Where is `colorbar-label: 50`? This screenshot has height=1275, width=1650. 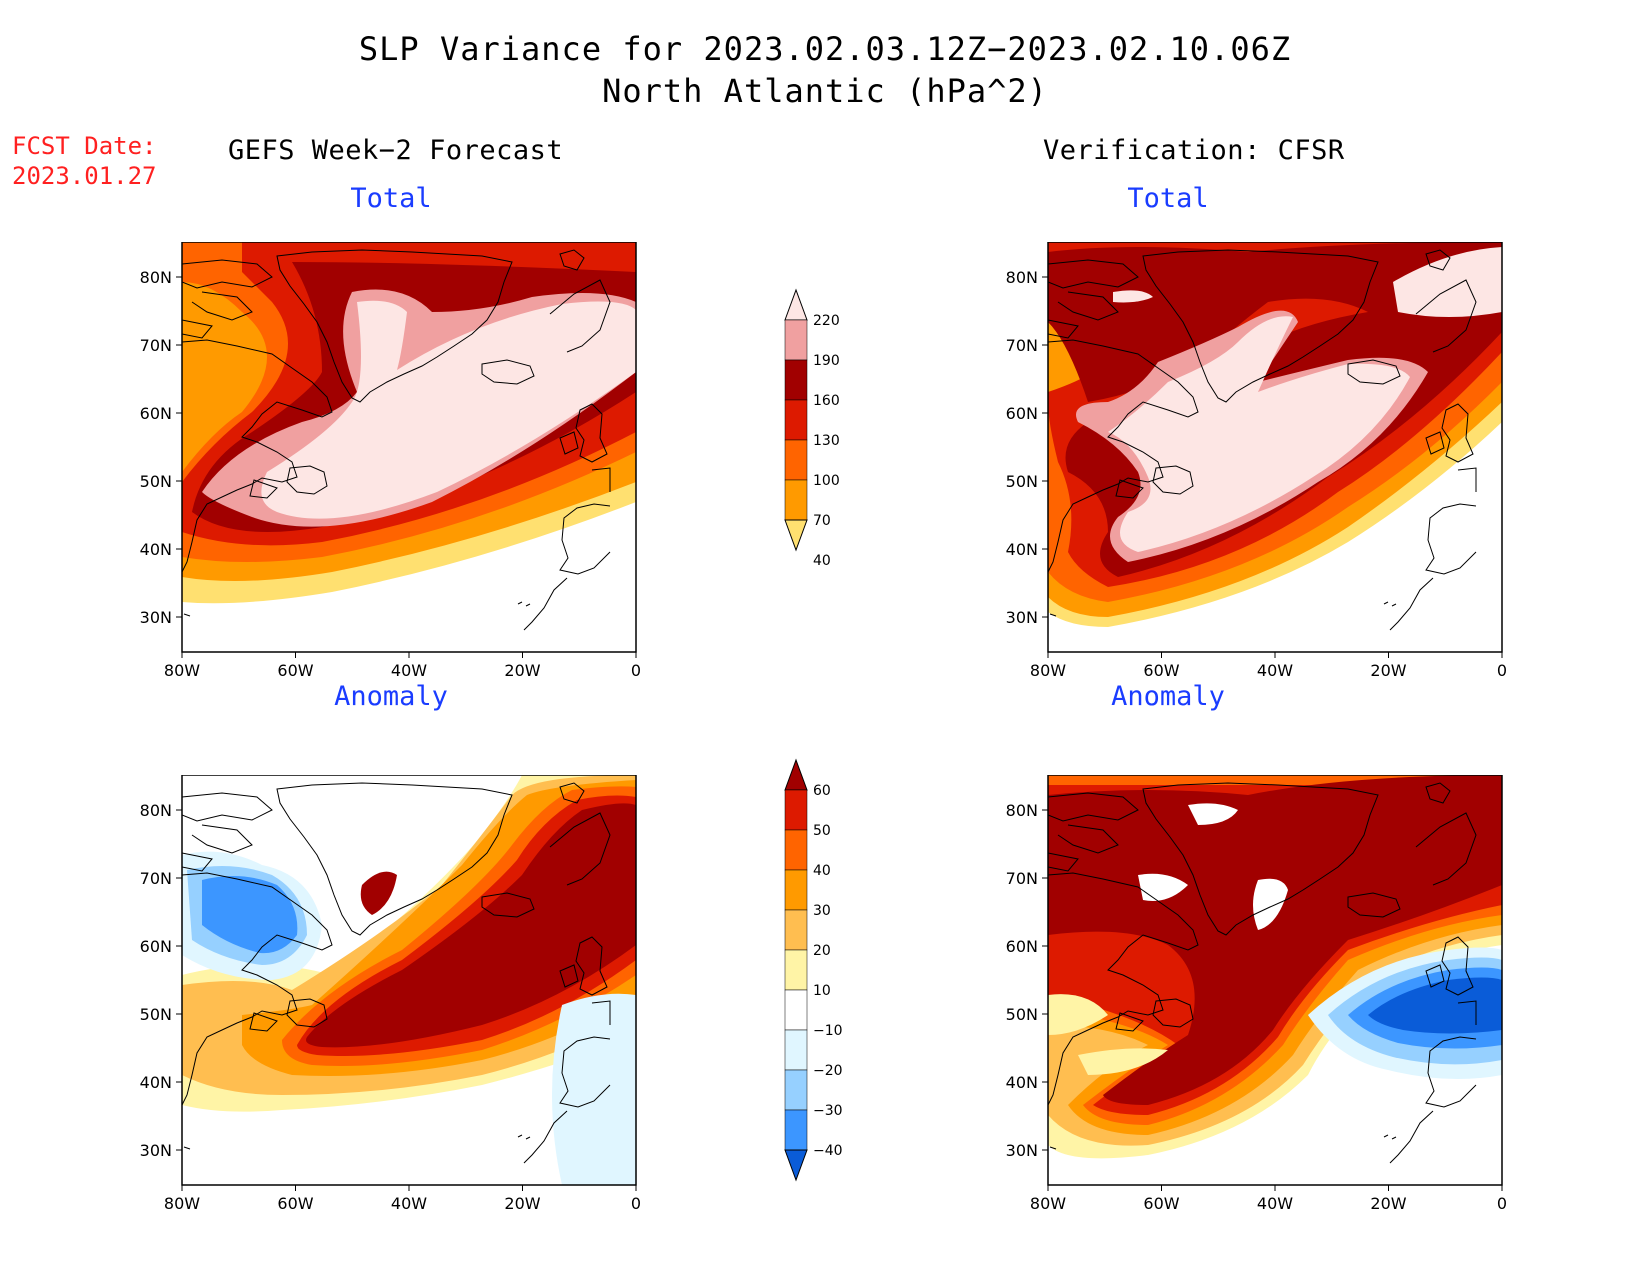
colorbar-label: 50 is located at coordinates (822, 831).